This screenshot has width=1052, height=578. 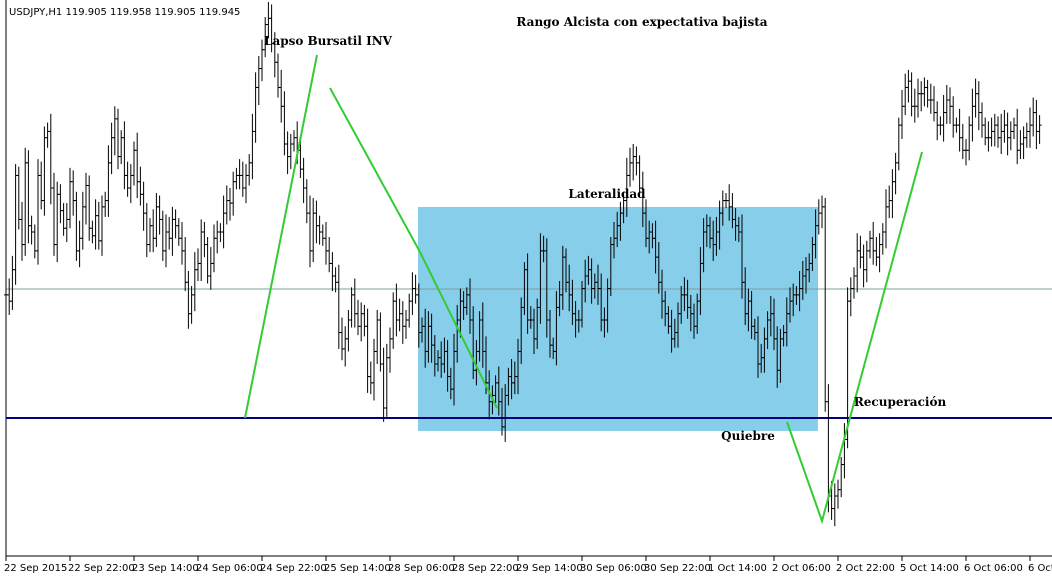 What do you see at coordinates (929, 568) in the screenshot?
I see `time-axis-label: 5 Oct 14:00` at bounding box center [929, 568].